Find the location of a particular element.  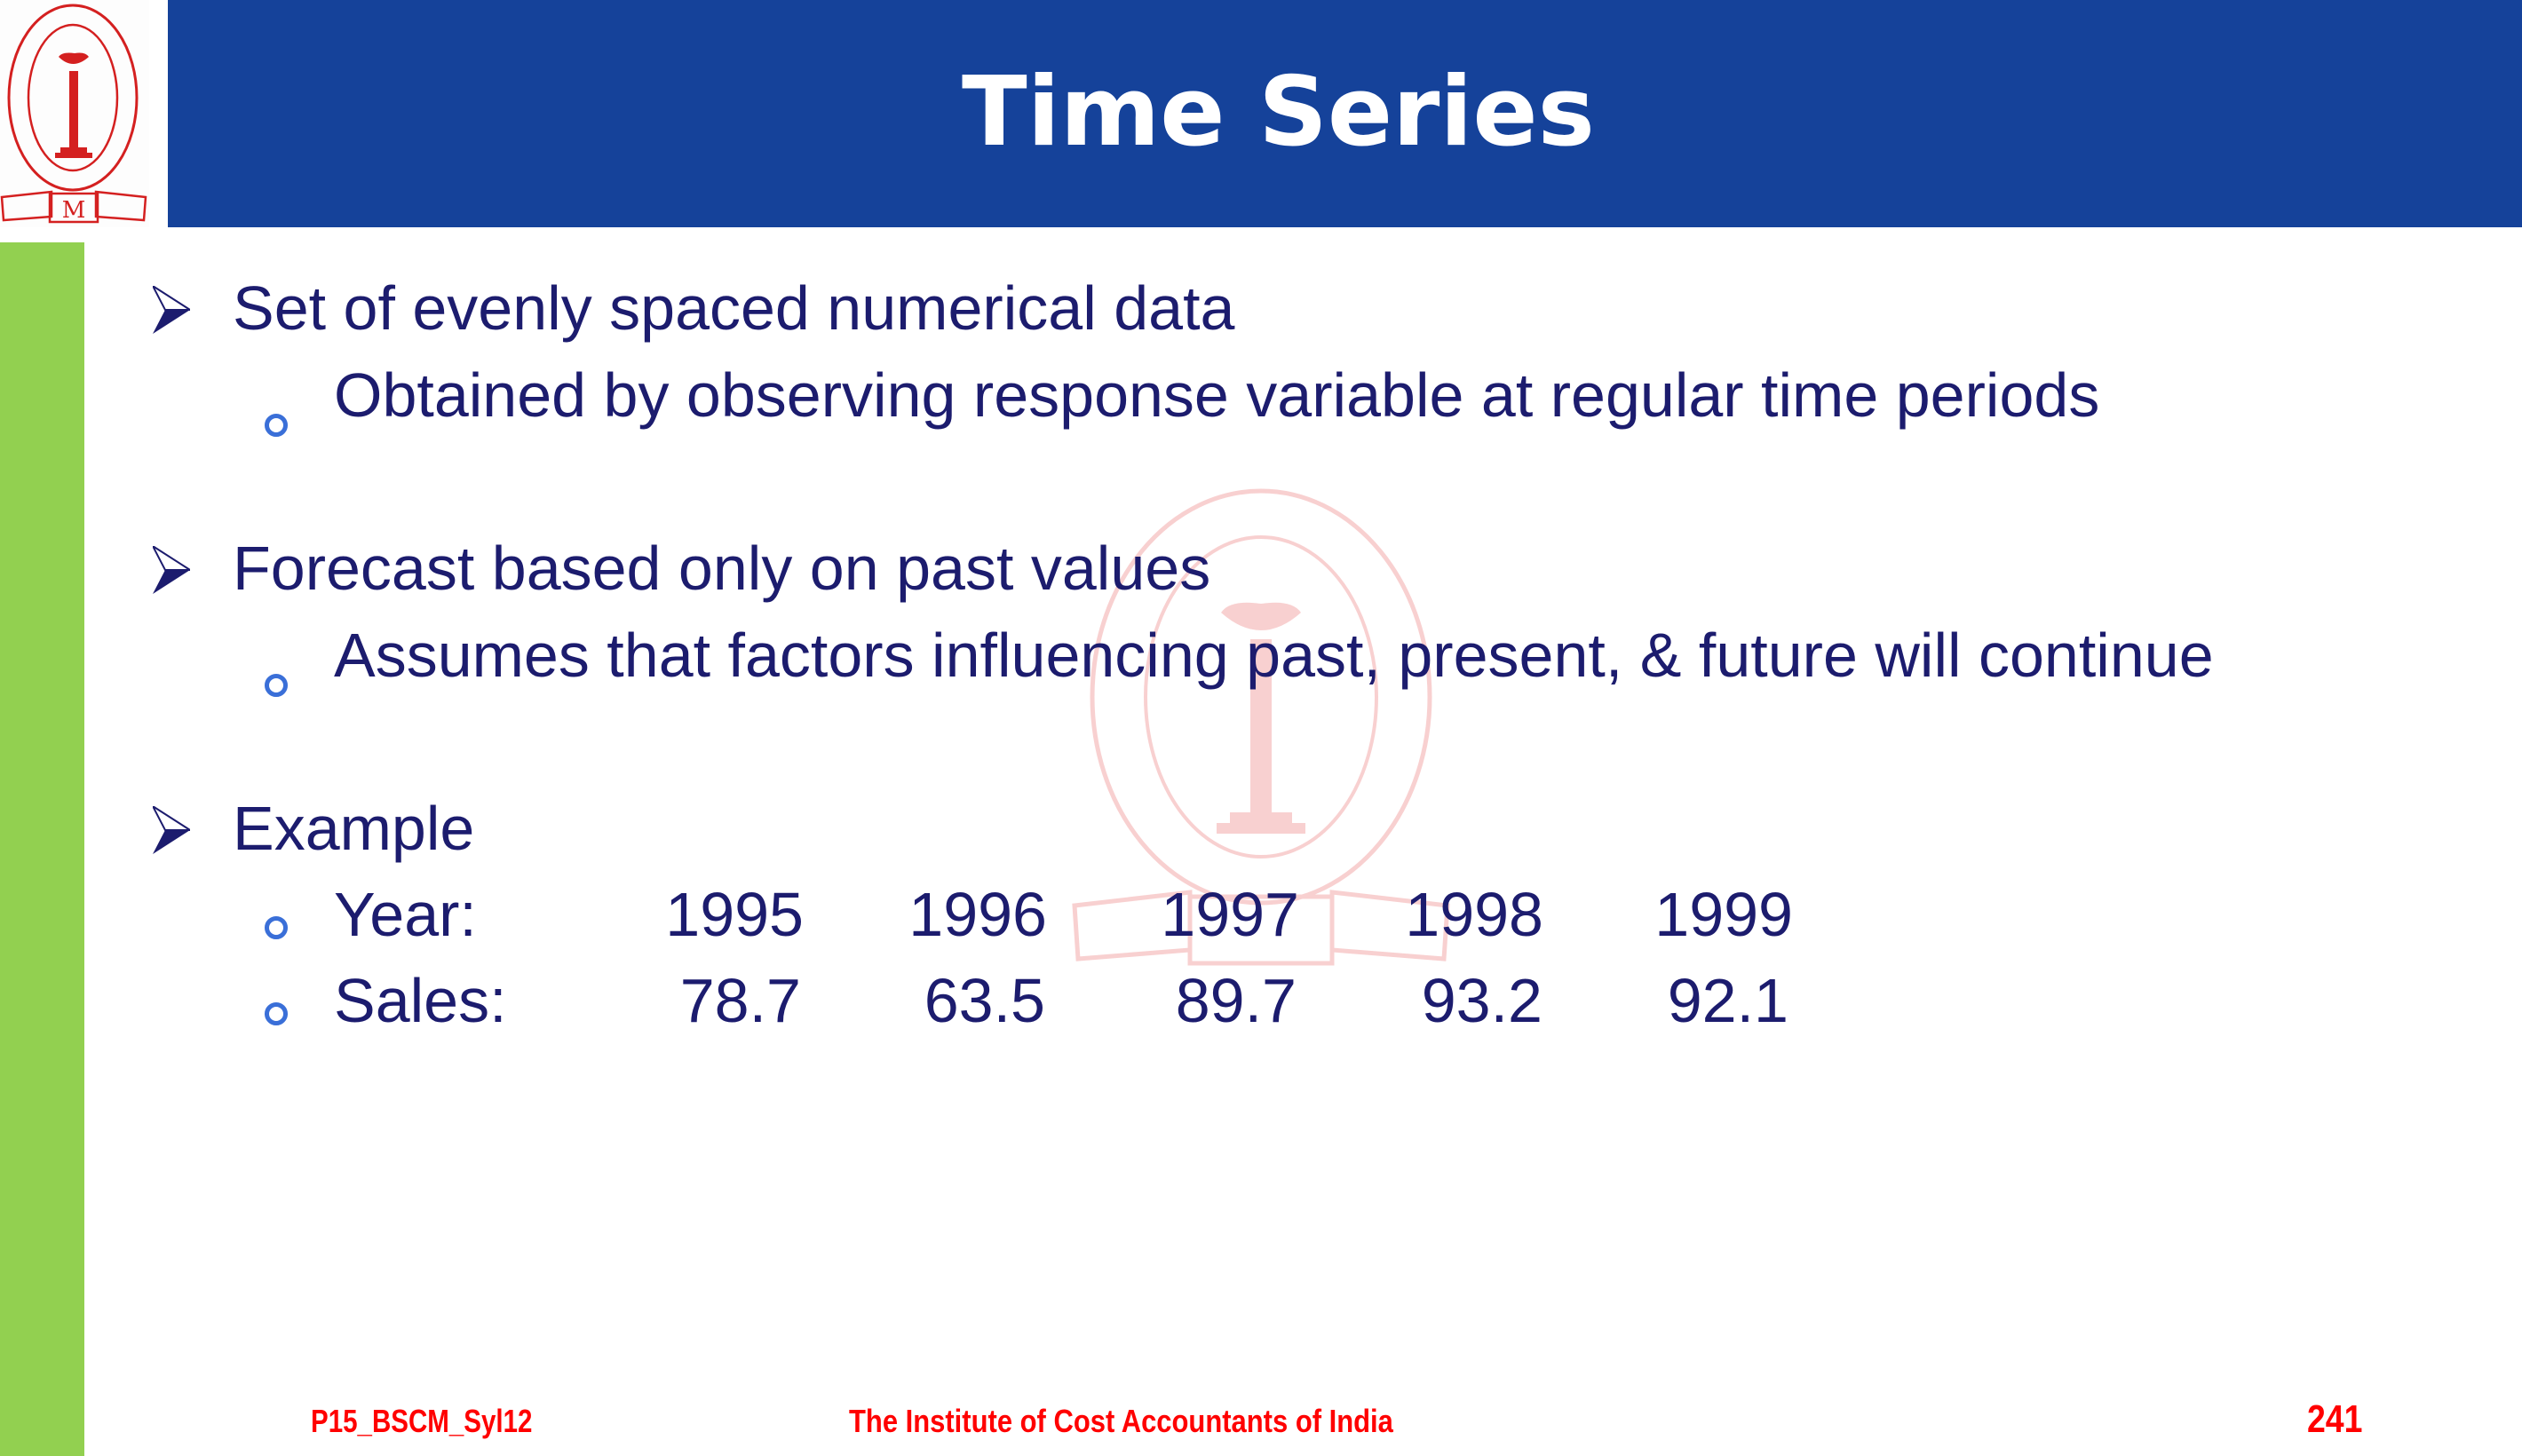

year-value: 1999 is located at coordinates (1724, 914).